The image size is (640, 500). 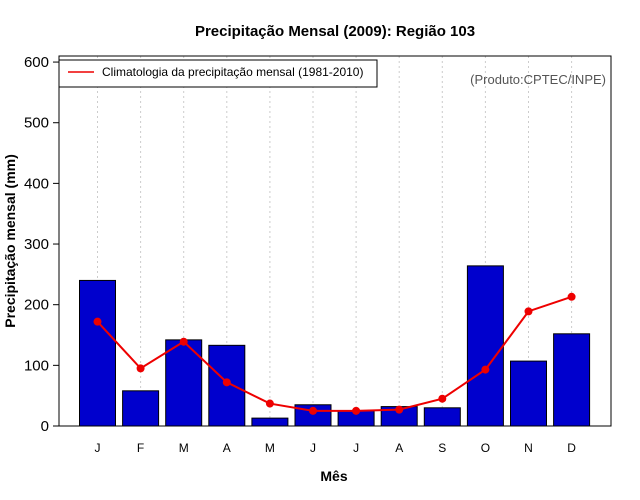 What do you see at coordinates (36, 365) in the screenshot?
I see `y-tick-label-100: 100` at bounding box center [36, 365].